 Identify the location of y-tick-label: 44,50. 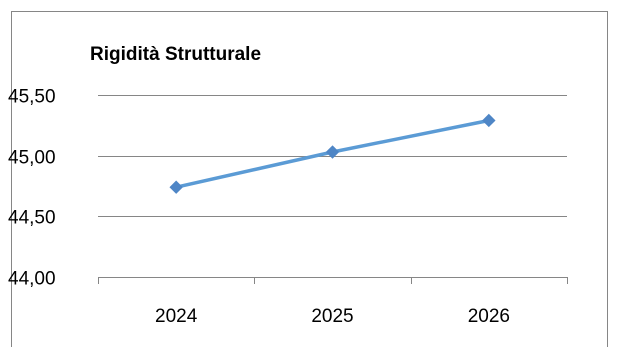
(32, 218).